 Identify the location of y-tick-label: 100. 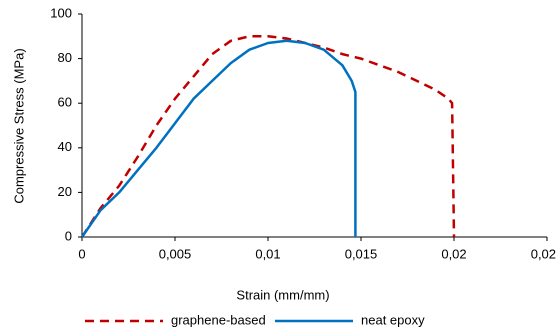
(61, 12).